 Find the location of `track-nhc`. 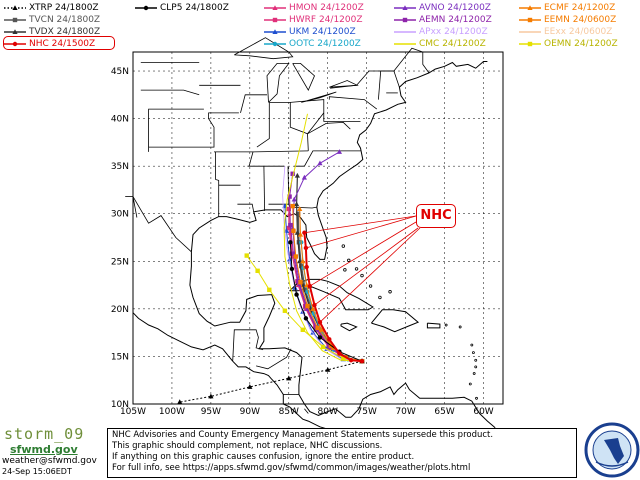

track-nhc is located at coordinates (333, 297).